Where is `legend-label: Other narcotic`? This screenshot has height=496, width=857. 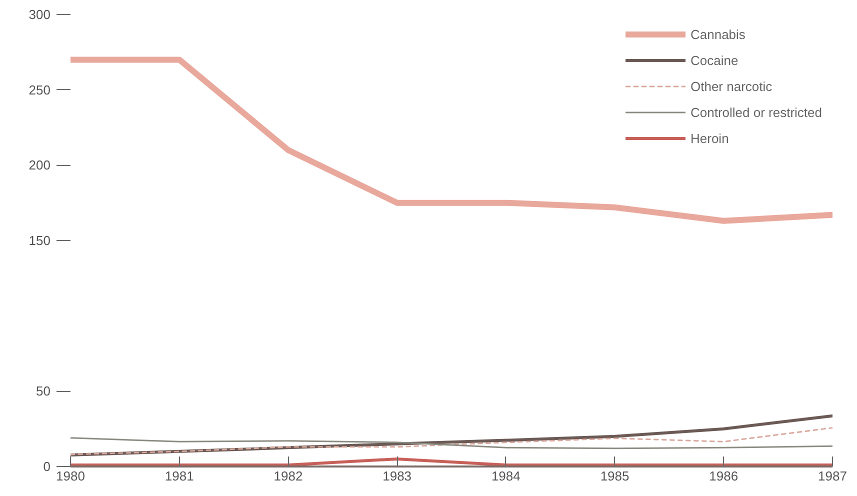
legend-label: Other narcotic is located at coordinates (731, 86).